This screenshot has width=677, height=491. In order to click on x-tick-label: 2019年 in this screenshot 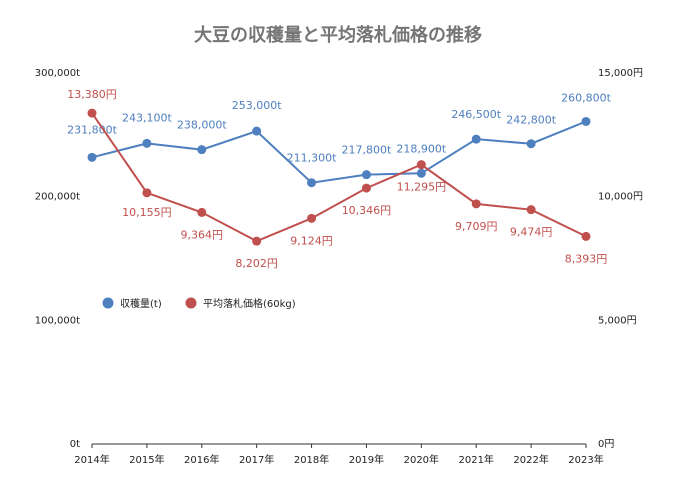, I will do `click(366, 459)`.